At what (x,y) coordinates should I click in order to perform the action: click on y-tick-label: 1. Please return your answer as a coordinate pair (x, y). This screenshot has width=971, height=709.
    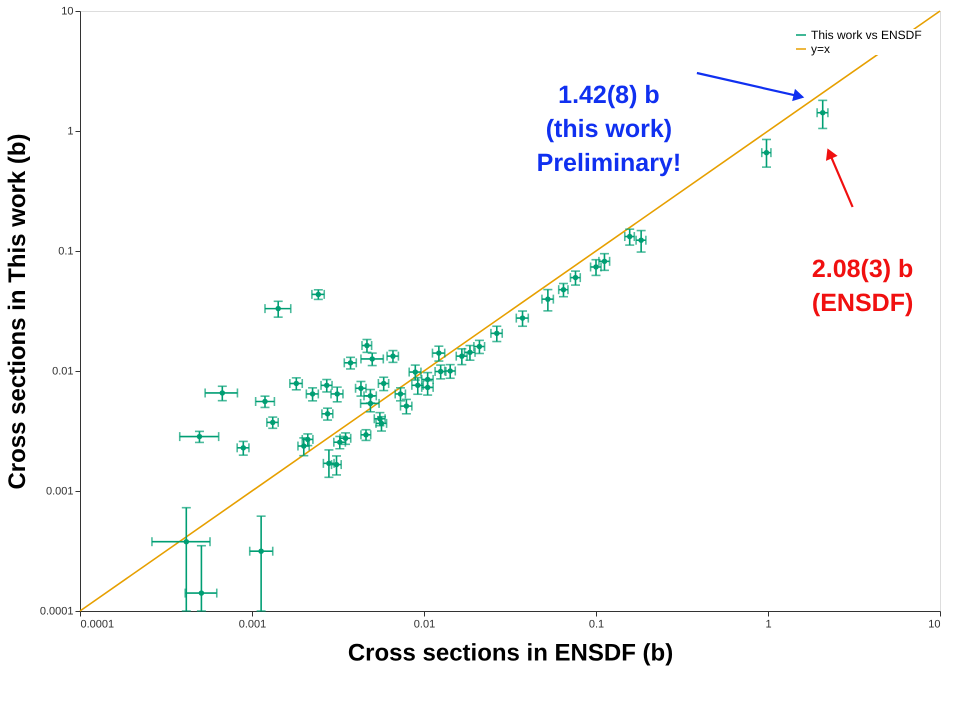
    Looking at the image, I should click on (70, 132).